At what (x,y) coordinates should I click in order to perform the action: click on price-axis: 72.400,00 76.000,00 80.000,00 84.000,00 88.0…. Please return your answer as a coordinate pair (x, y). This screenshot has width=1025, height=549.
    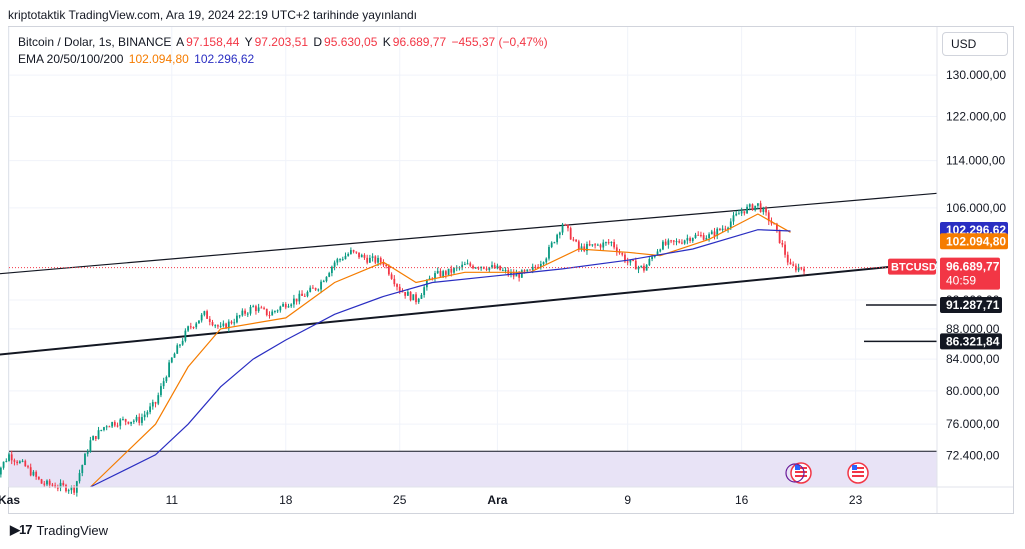
    Looking at the image, I should click on (948, 265).